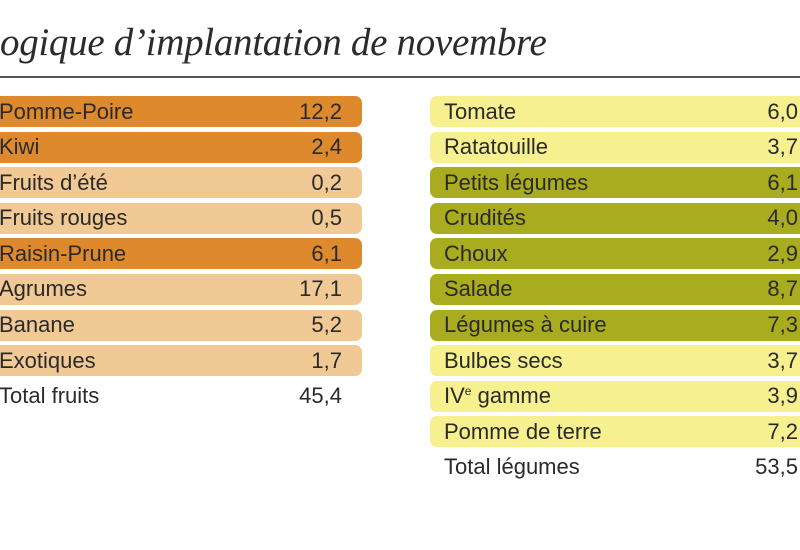  I want to click on fruits-row: Exotiques 1,7, so click(181, 361).